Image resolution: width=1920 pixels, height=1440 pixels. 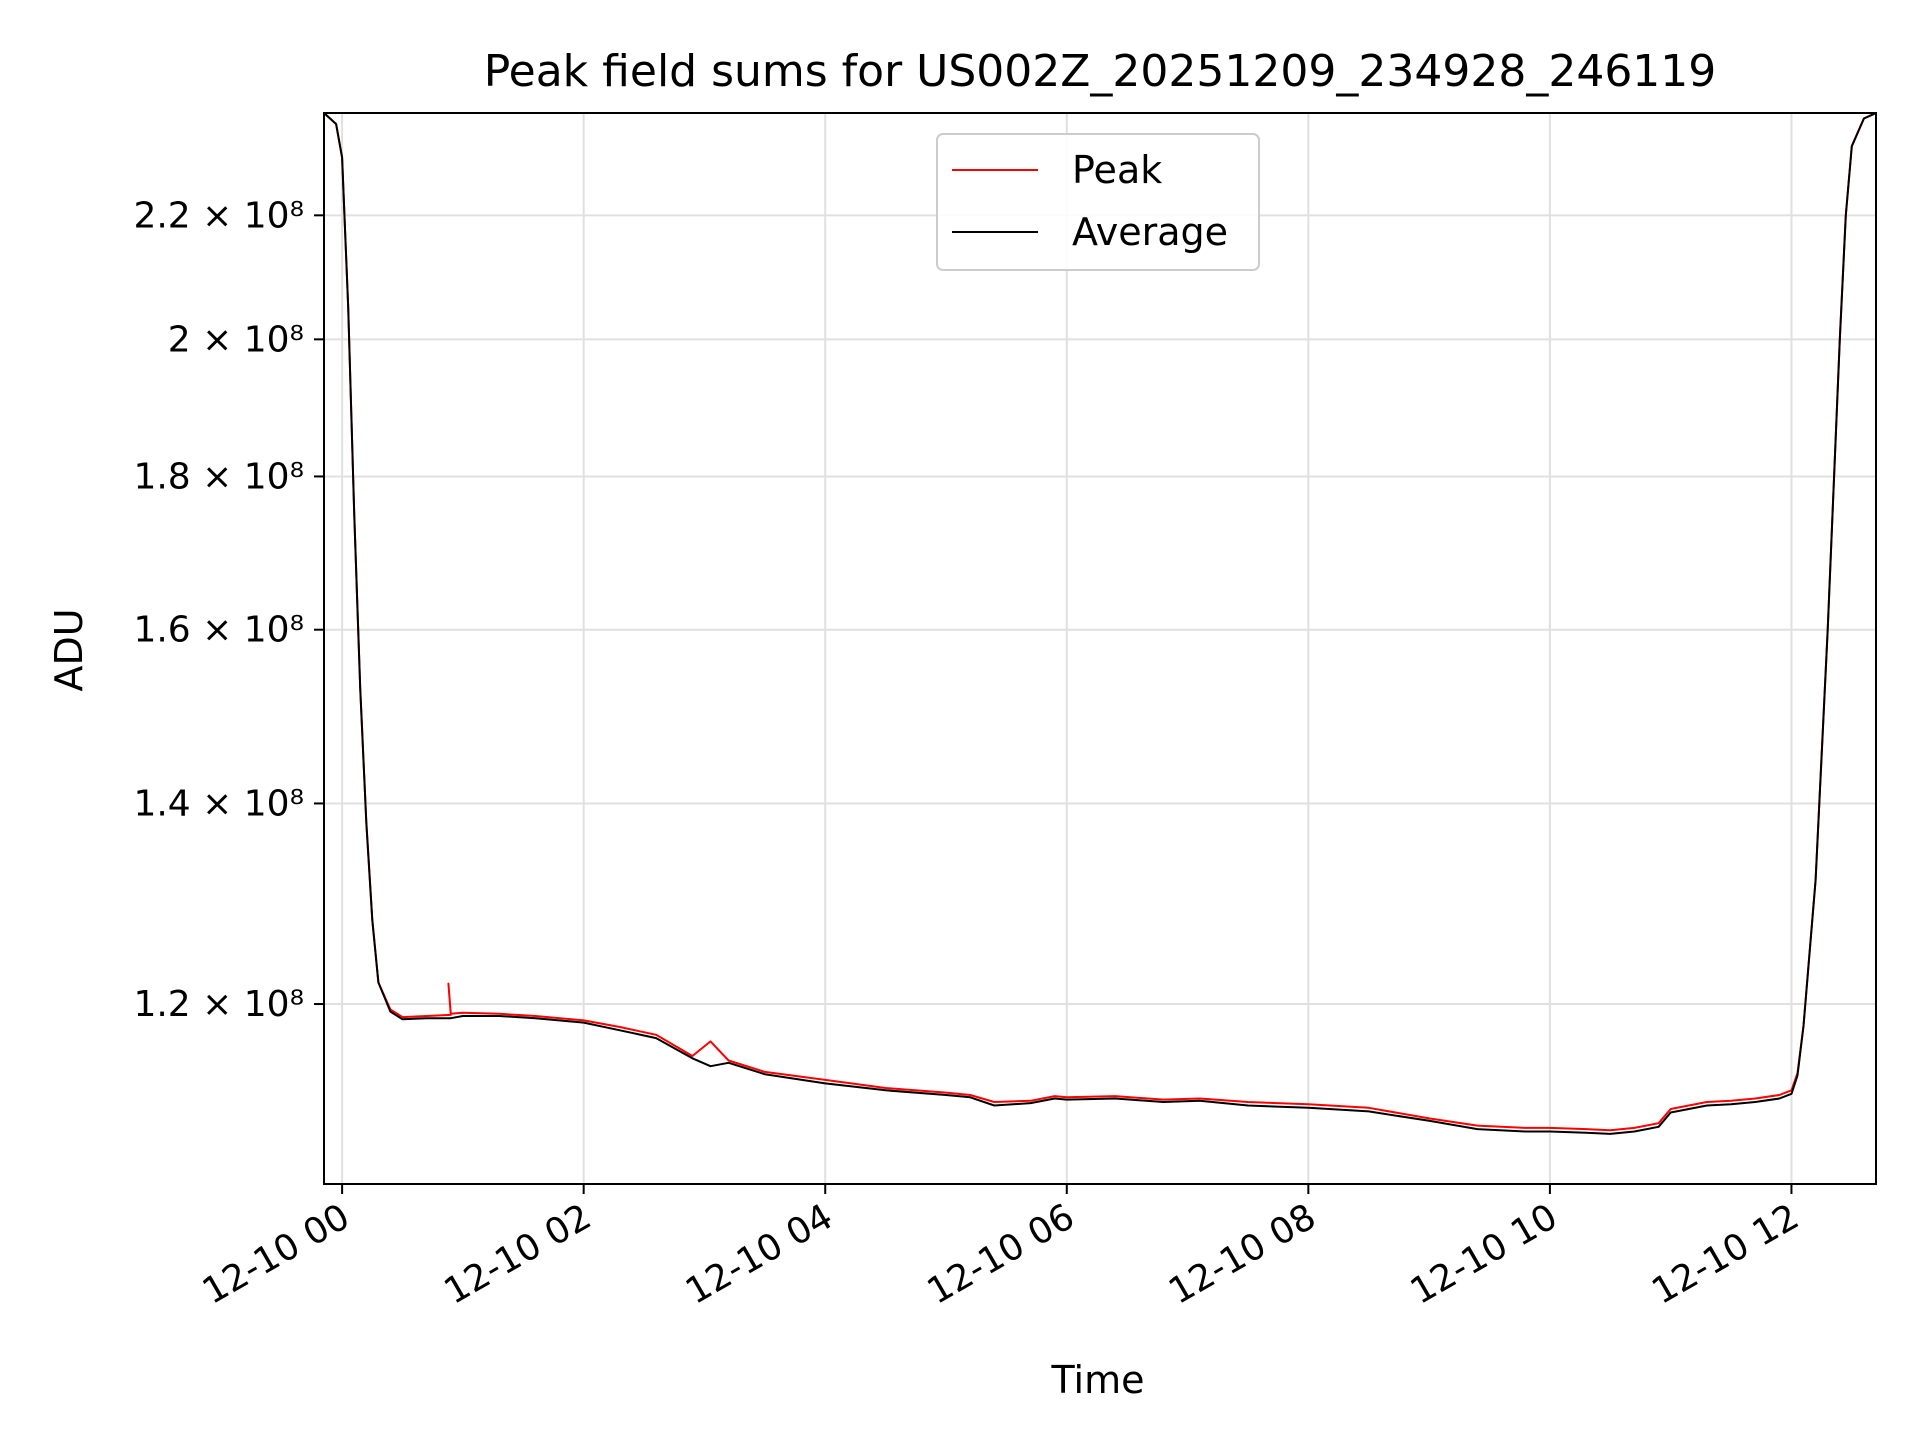 I want to click on legend-box, so click(x=1098, y=202).